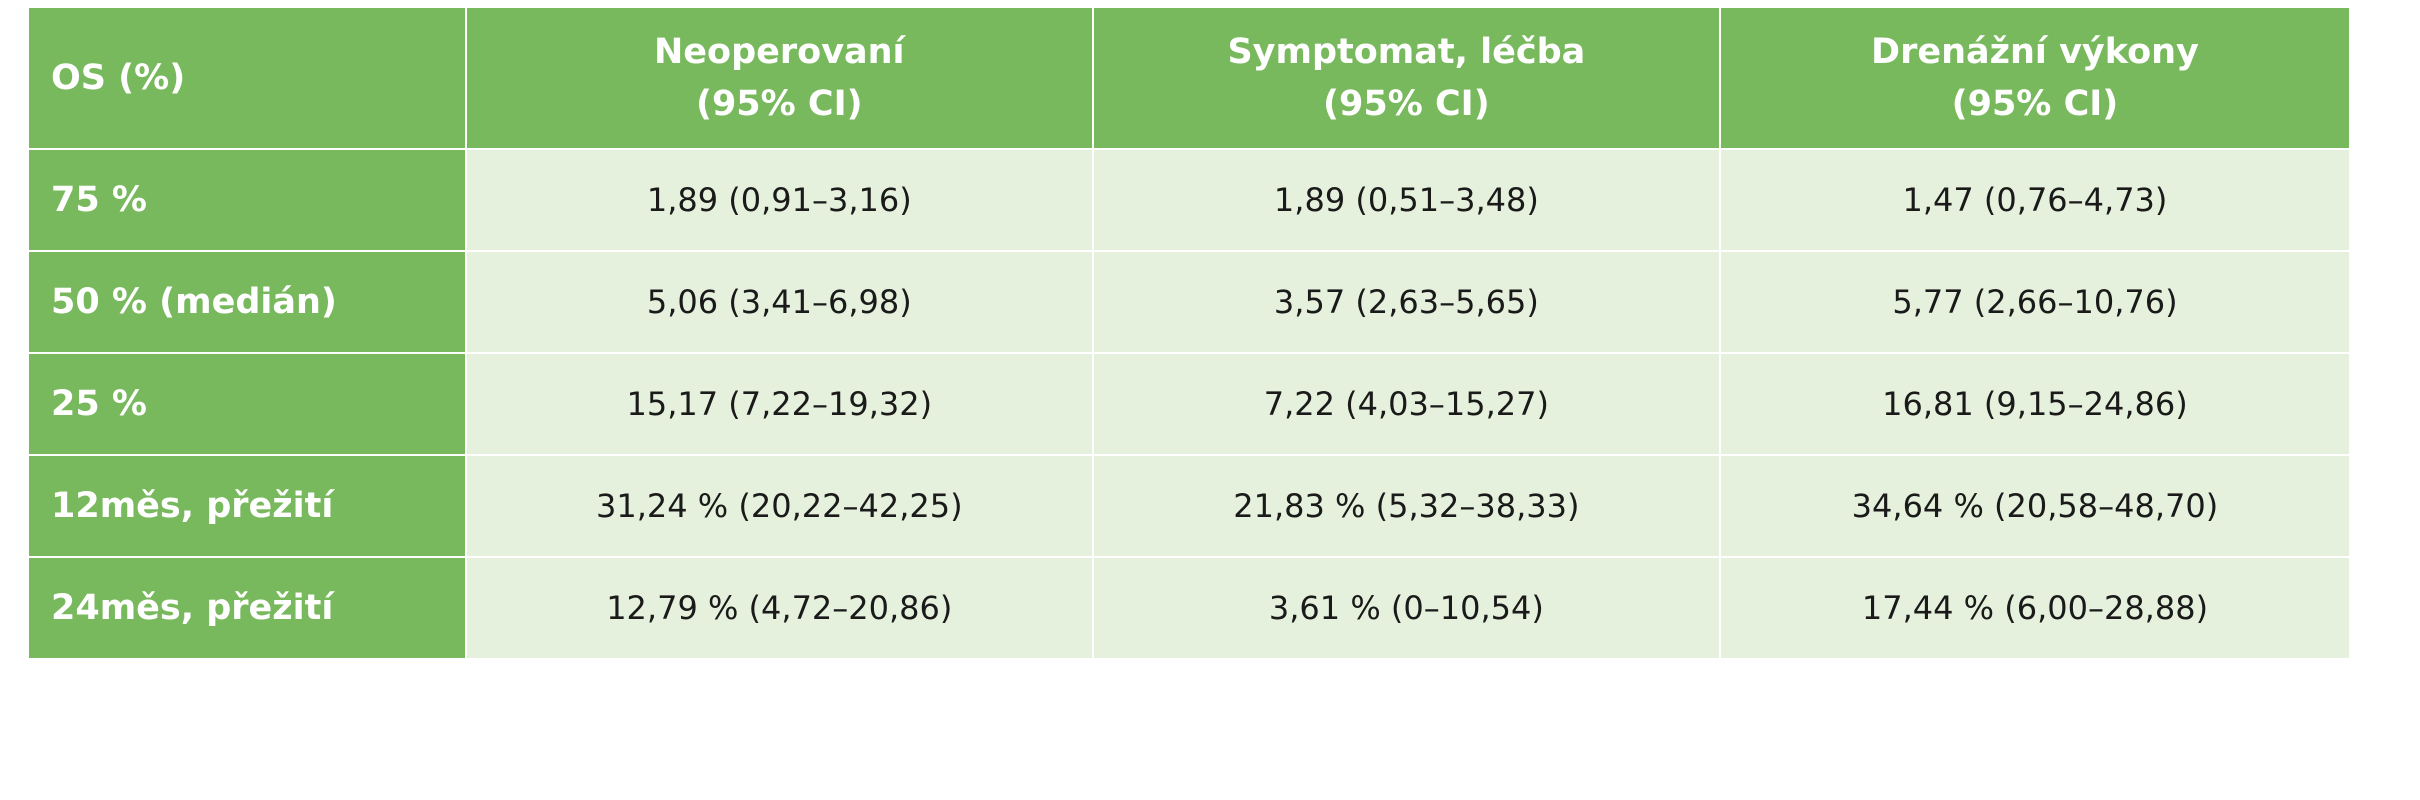  I want to click on header-drenazni-vykony: Drenážní výkony (95% CI), so click(2034, 78).